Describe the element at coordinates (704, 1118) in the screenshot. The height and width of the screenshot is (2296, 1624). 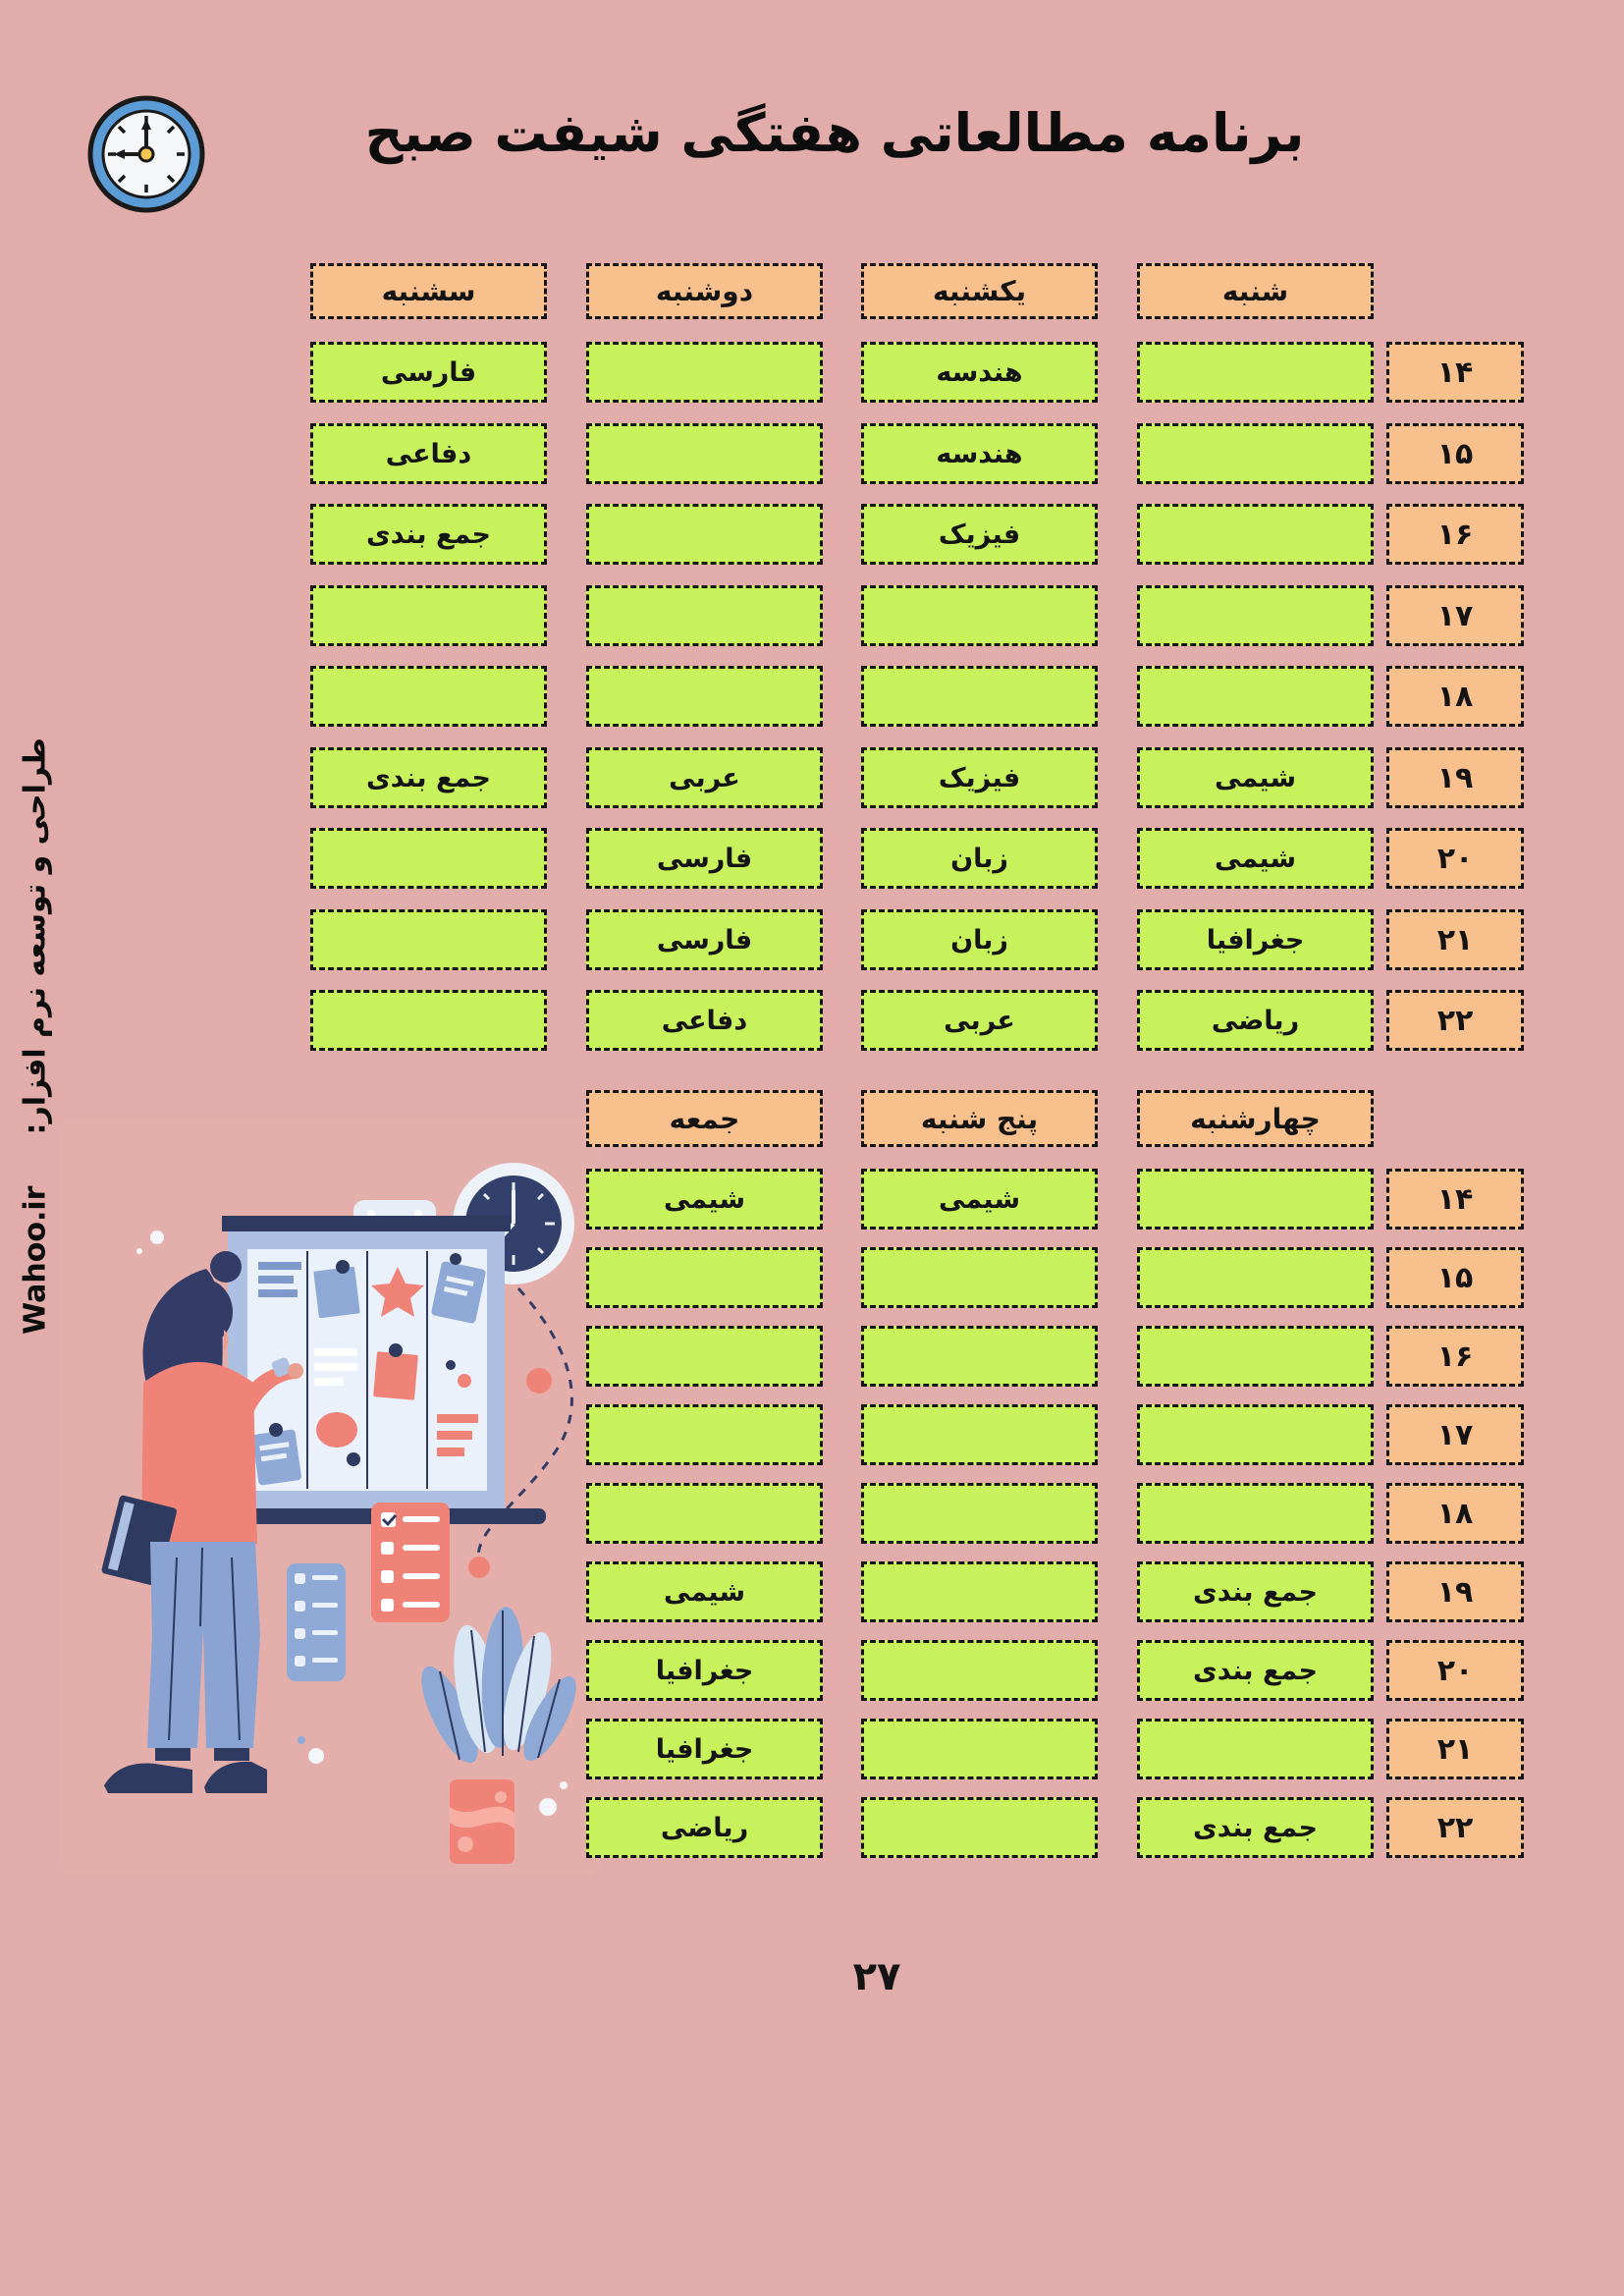
I see `day-header: جمعه` at that location.